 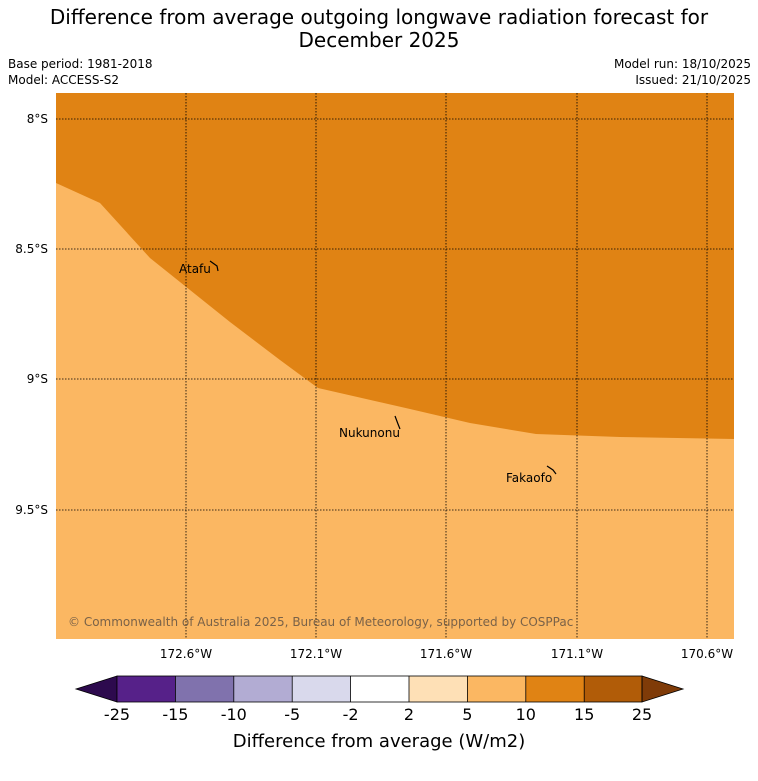 I want to click on lon-label-171-6w: 171.6°W, so click(x=446, y=654).